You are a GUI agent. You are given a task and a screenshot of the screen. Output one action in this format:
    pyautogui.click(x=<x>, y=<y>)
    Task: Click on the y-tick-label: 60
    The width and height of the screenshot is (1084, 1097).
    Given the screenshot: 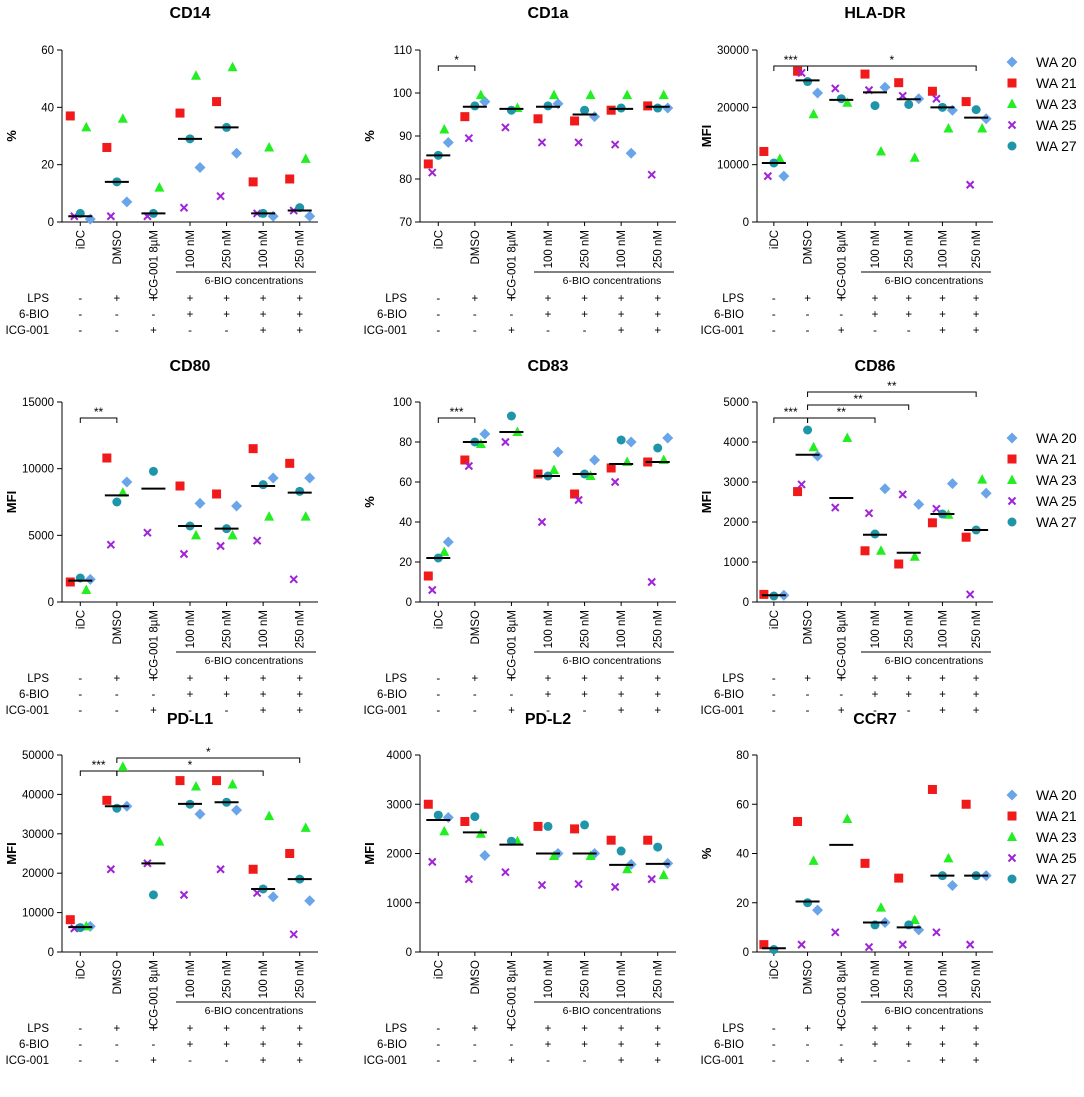 What is the action you would take?
    pyautogui.click(x=742, y=805)
    